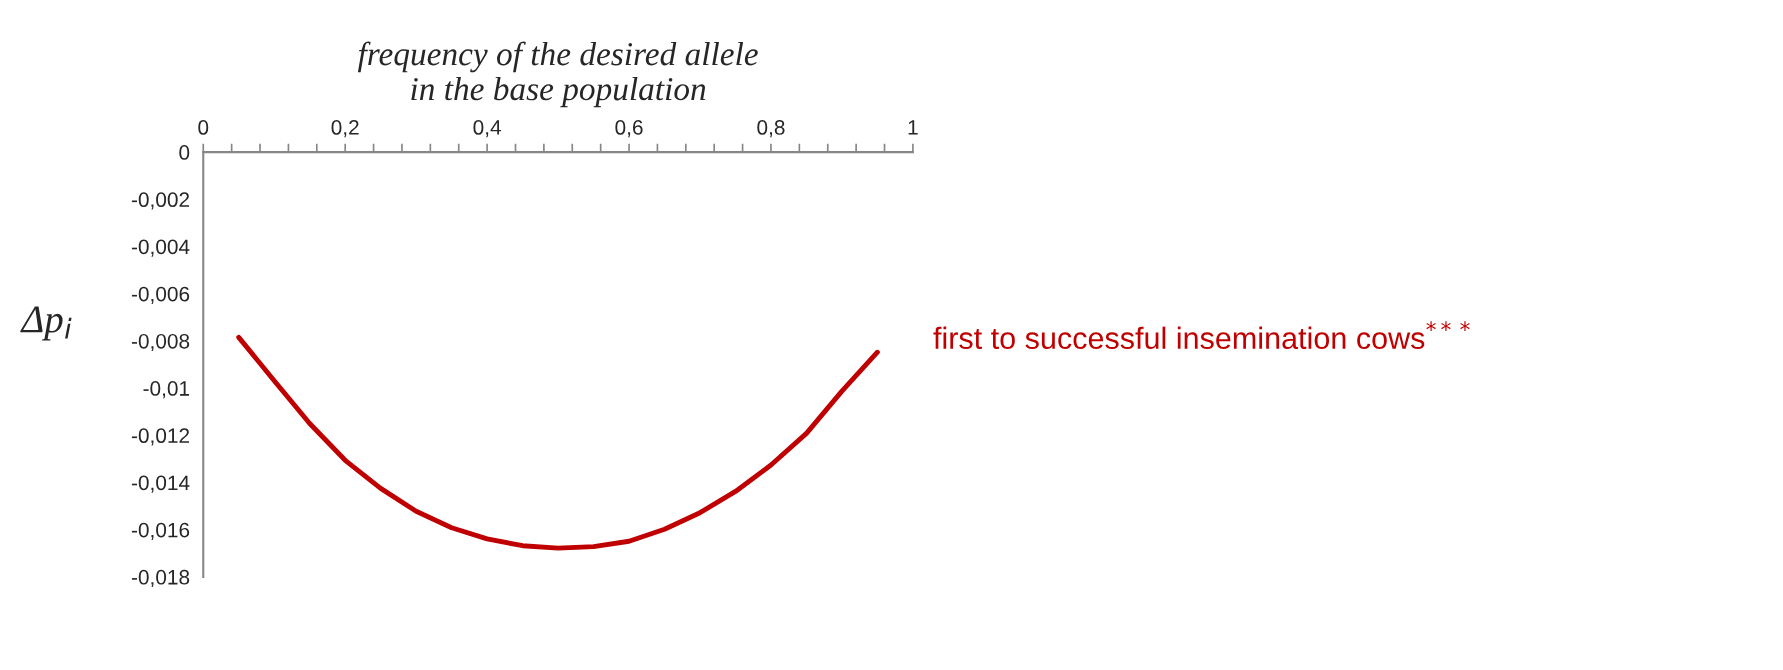 The image size is (1783, 670). I want to click on line-series, so click(558, 442).